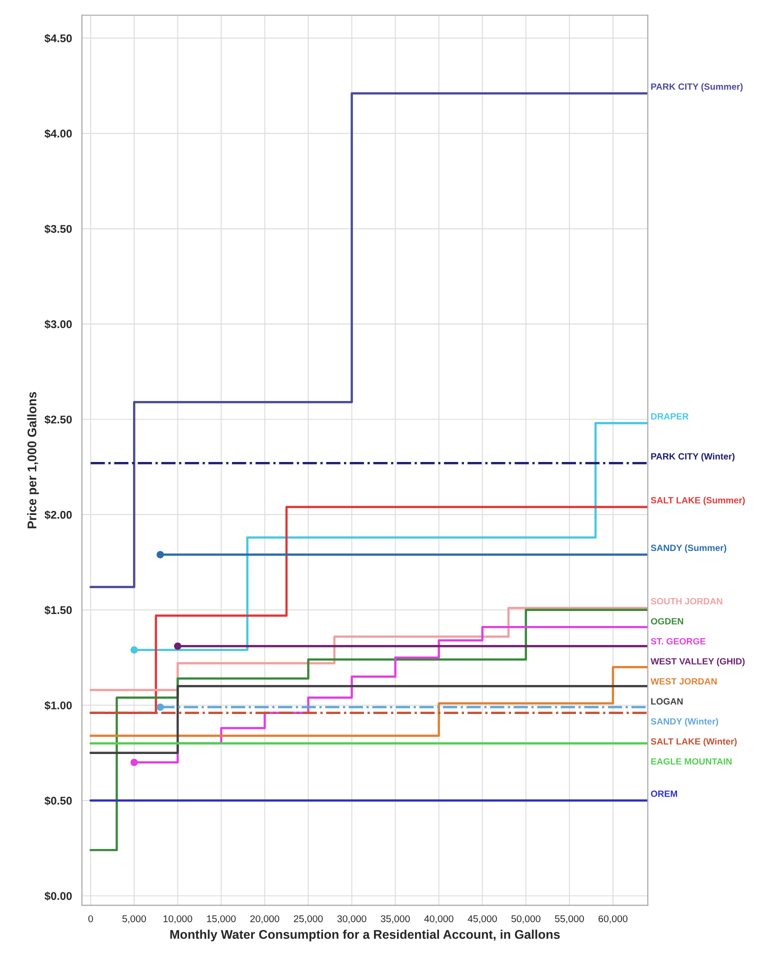  What do you see at coordinates (697, 662) in the screenshot?
I see `series-label: WEST VALLEY (GHID)` at bounding box center [697, 662].